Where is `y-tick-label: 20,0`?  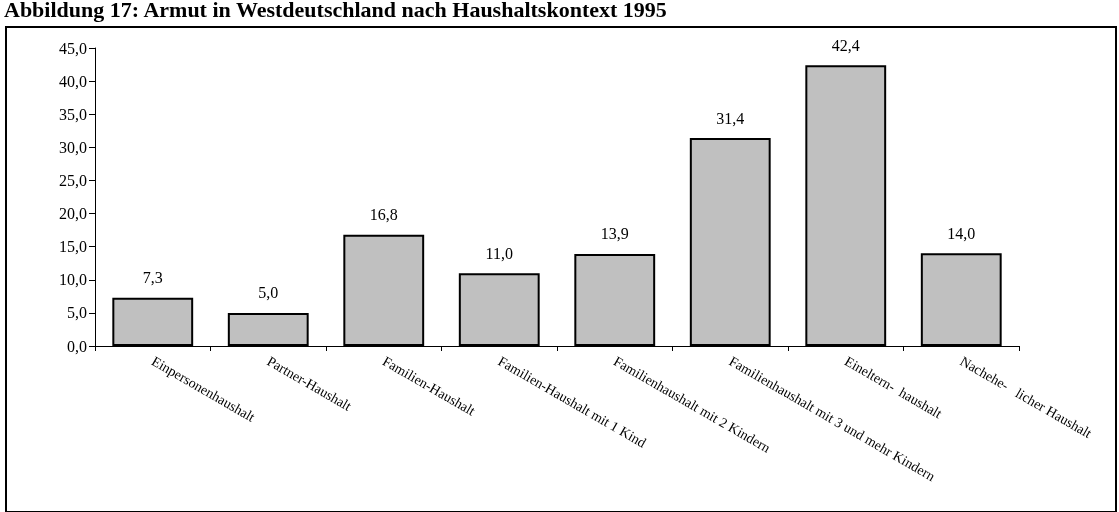 y-tick-label: 20,0 is located at coordinates (73, 214).